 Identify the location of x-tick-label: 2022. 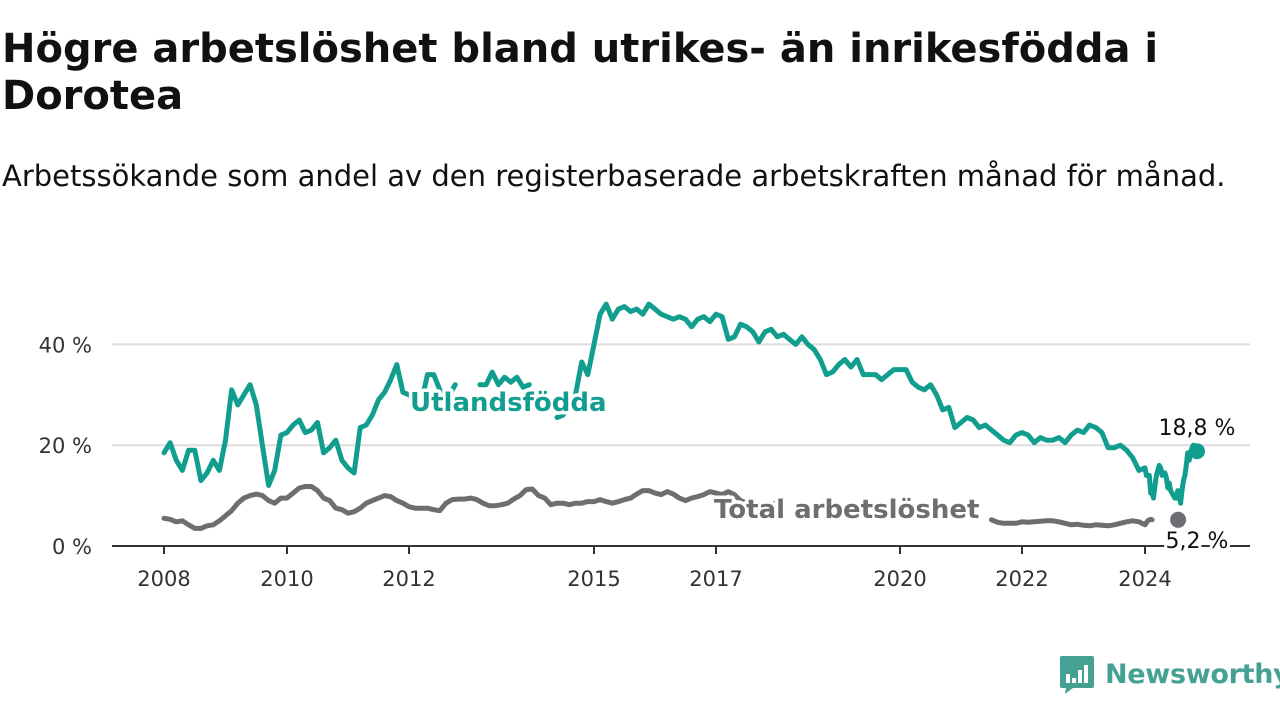
(1021, 579).